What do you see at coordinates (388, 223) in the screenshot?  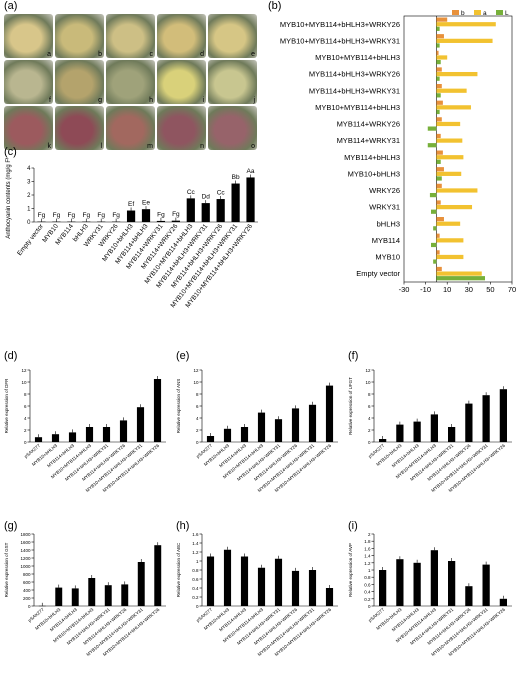 I see `category-label: bHLH3` at bounding box center [388, 223].